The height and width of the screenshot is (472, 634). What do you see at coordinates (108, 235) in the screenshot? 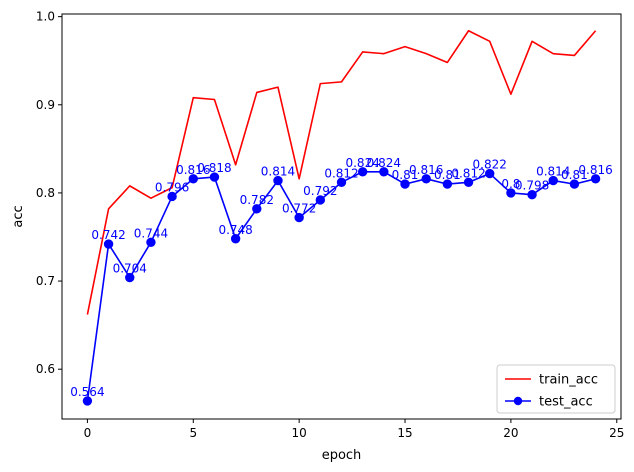
I see `data-label-test_acc: 0.742` at bounding box center [108, 235].